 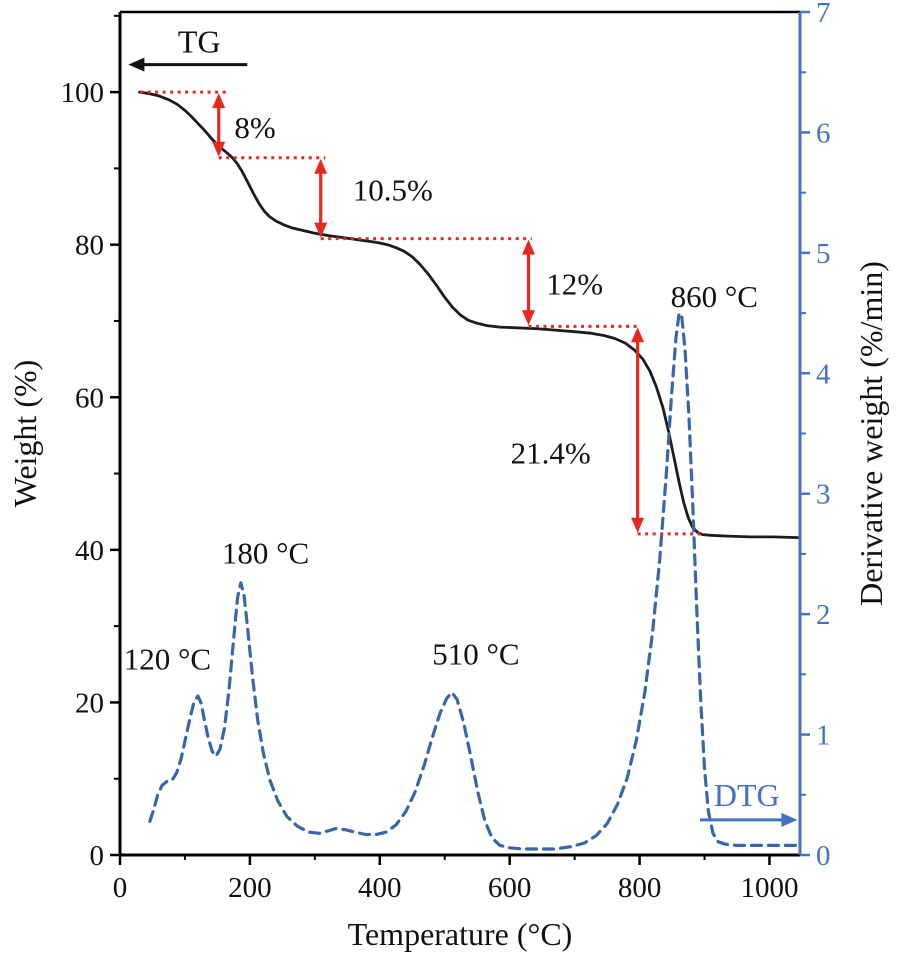 I want to click on y-left-tick-label: 60, so click(x=89, y=398).